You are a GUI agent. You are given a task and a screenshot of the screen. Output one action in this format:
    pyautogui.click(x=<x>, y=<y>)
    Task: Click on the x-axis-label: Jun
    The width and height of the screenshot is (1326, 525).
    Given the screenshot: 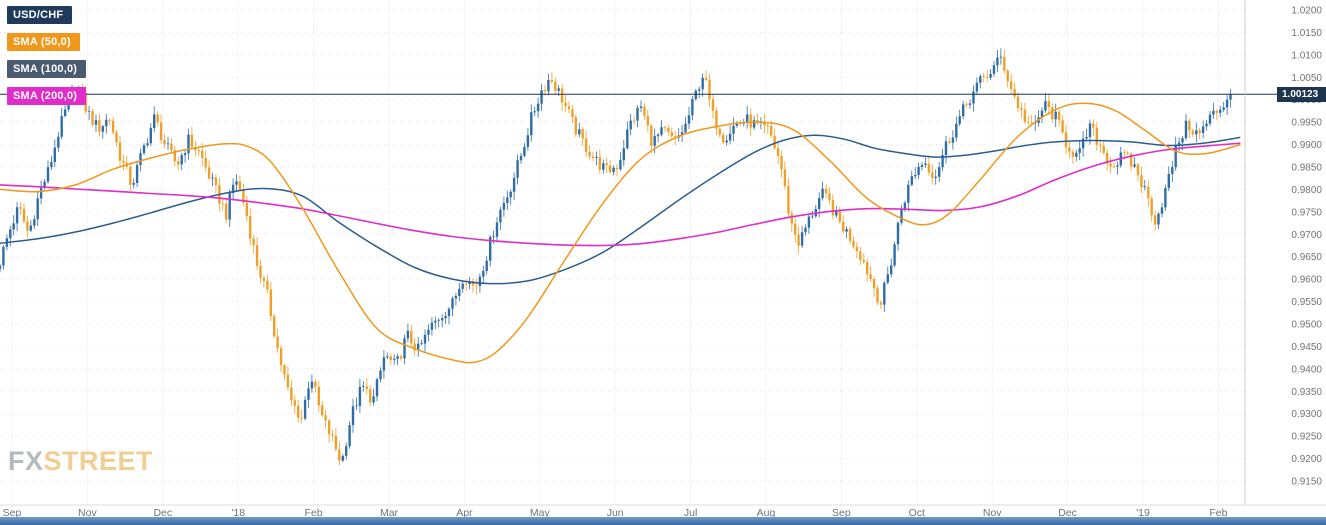 What is the action you would take?
    pyautogui.click(x=615, y=513)
    